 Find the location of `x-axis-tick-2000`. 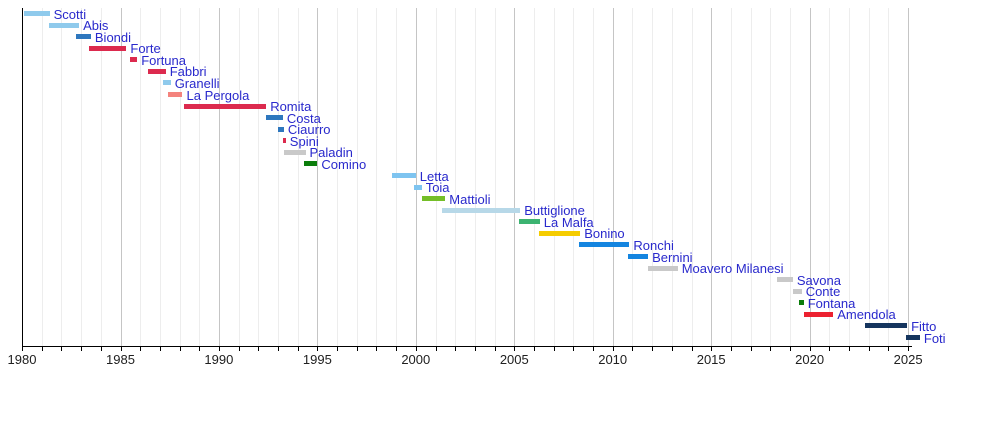

x-axis-tick-2000 is located at coordinates (416, 349).